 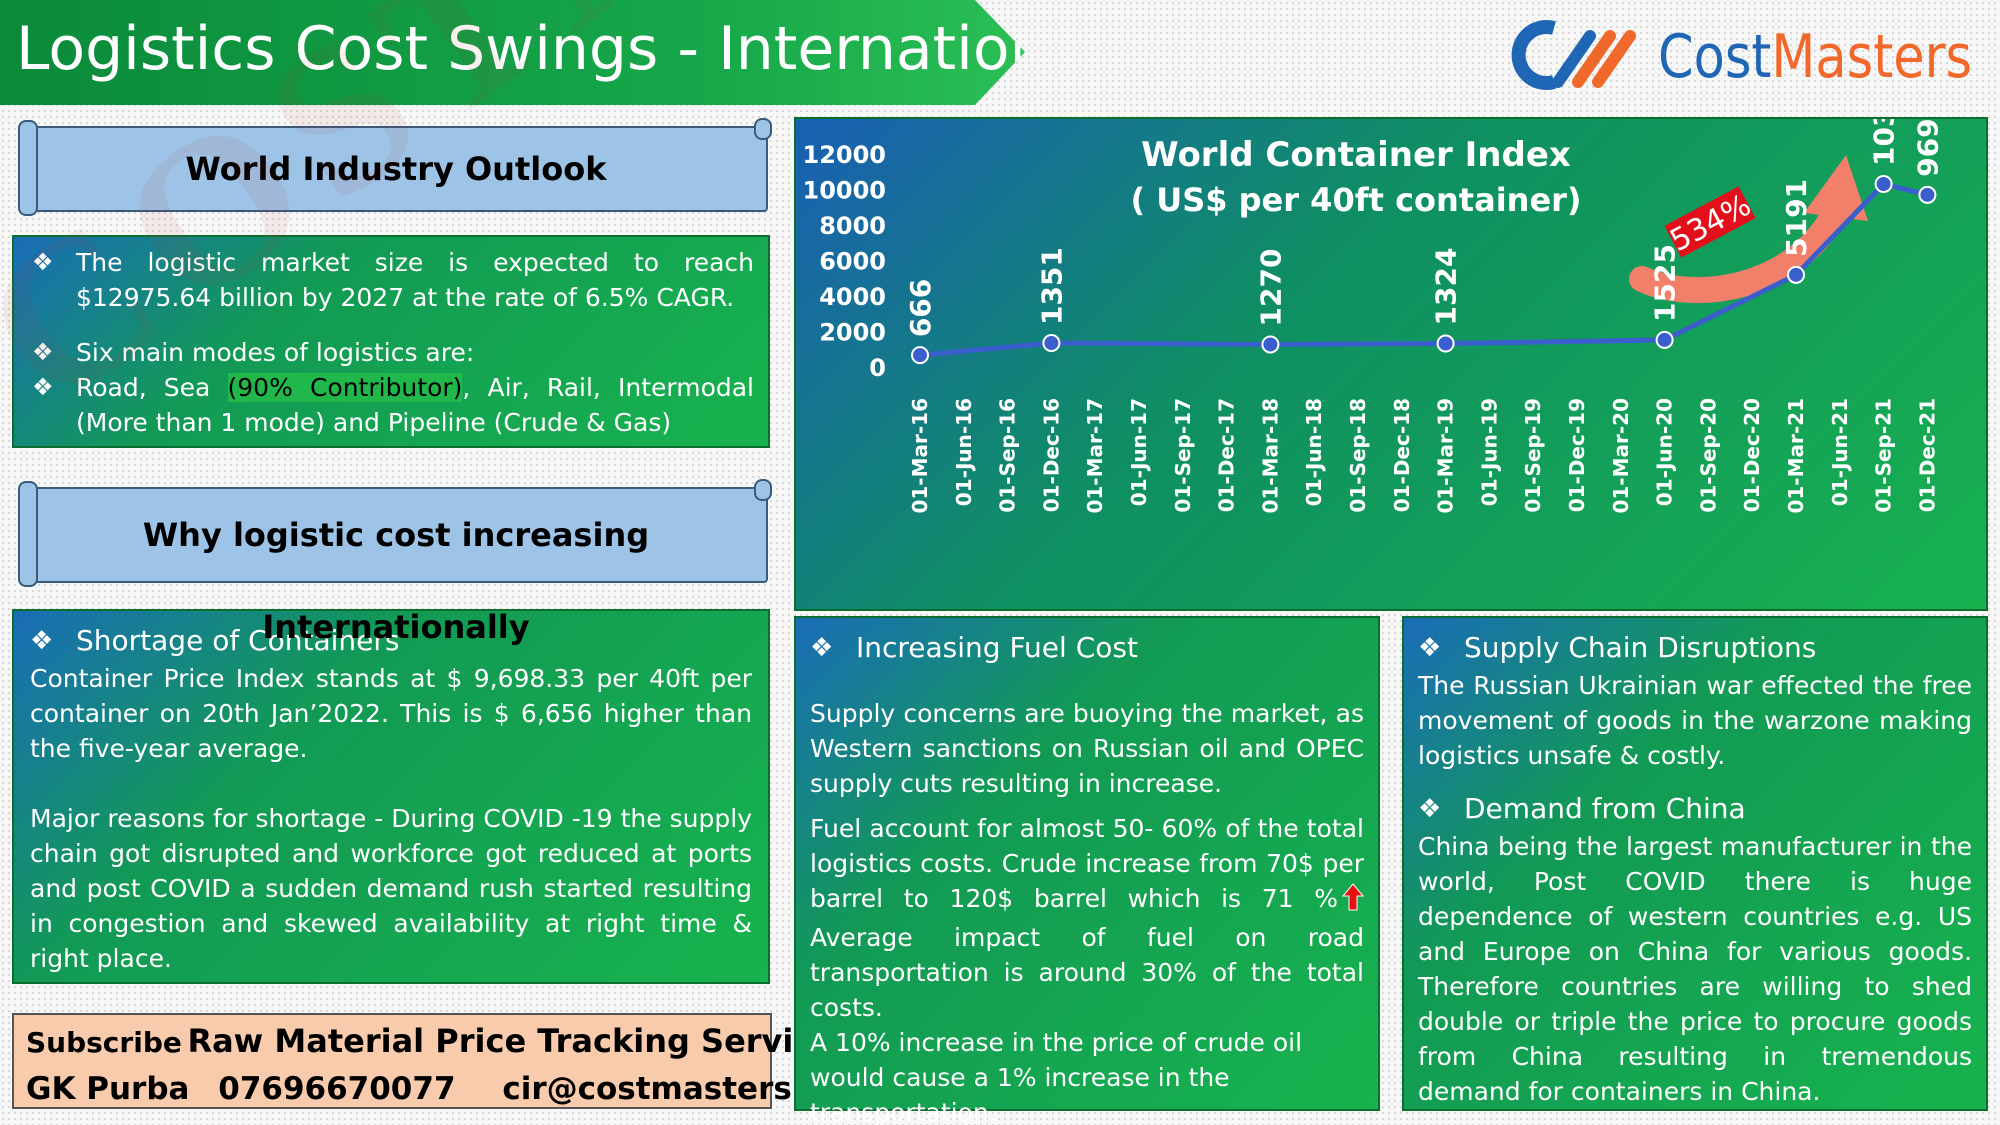 What do you see at coordinates (852, 226) in the screenshot?
I see `y-tick-label: 8000` at bounding box center [852, 226].